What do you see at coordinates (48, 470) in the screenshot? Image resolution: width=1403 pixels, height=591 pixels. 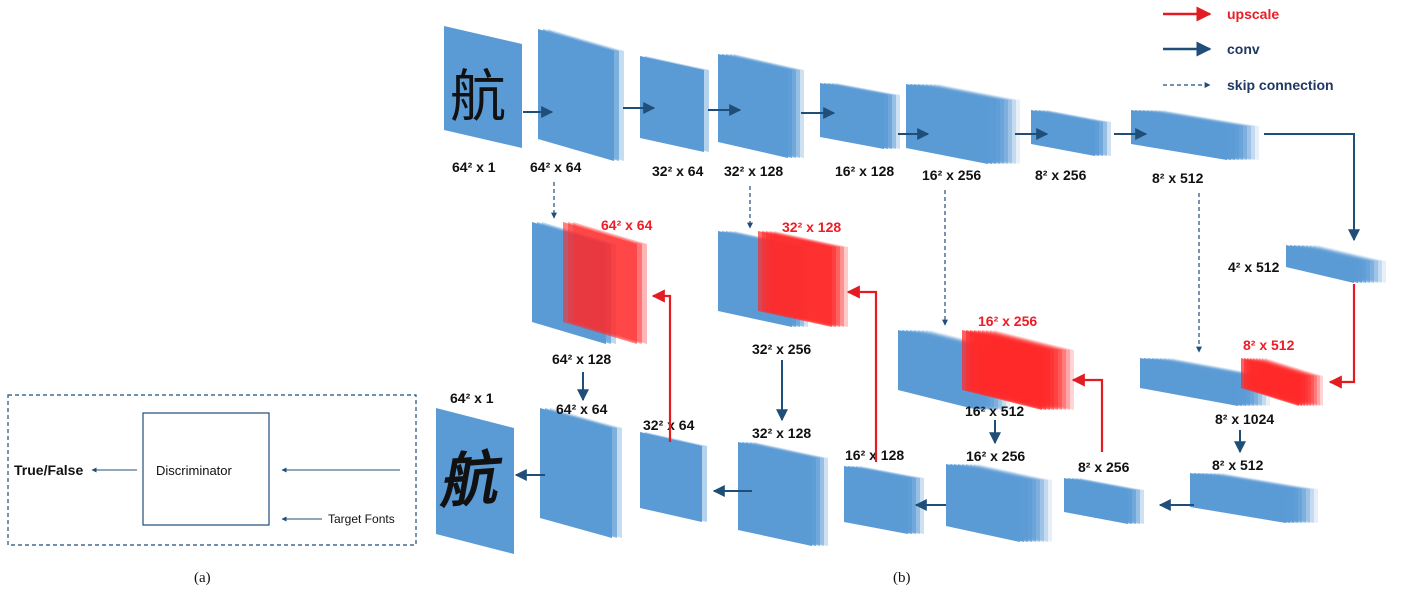 I see `true-false-label: True/False` at bounding box center [48, 470].